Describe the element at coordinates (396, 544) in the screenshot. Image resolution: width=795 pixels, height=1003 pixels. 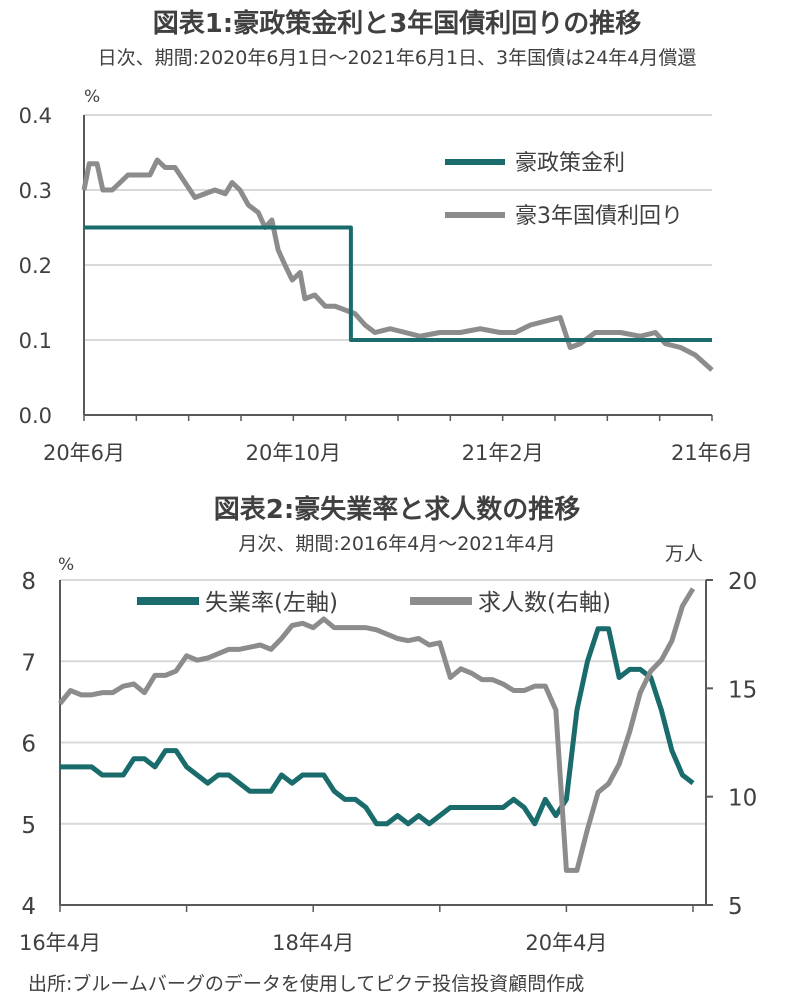
I see `chart2-subtitle: 月次、期間:2016年4月～2021年4月` at that location.